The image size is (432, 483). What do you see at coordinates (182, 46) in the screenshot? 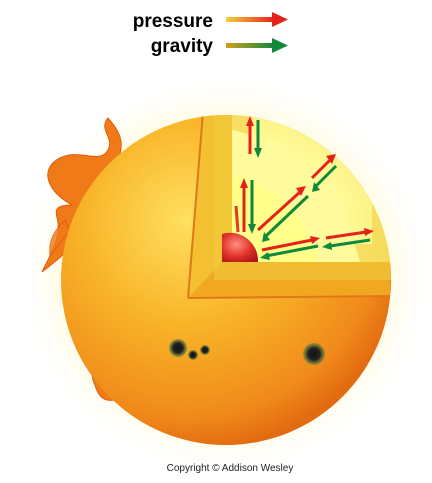
I see `legend-gravity-label: gravity` at bounding box center [182, 46].